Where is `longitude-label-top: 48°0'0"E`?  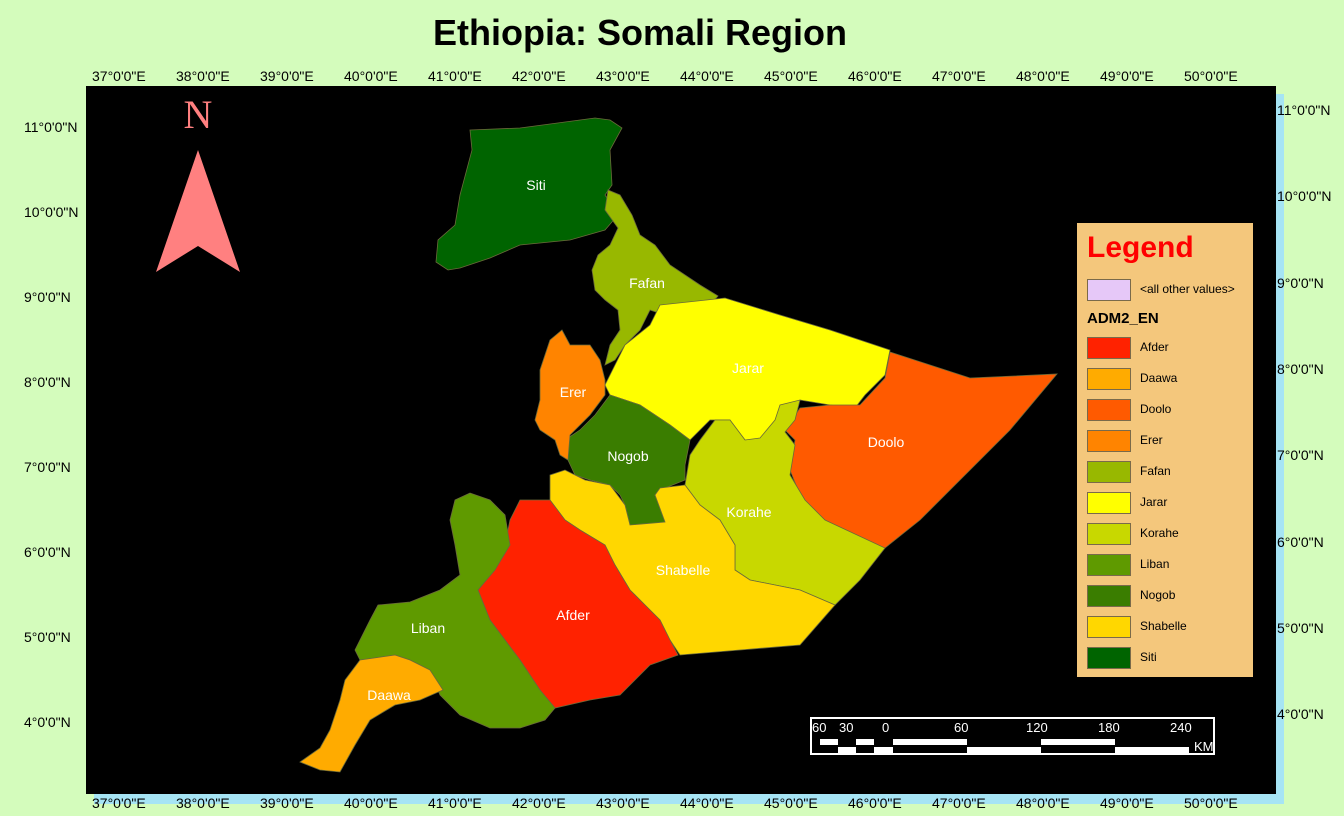
longitude-label-top: 48°0'0"E is located at coordinates (1043, 76).